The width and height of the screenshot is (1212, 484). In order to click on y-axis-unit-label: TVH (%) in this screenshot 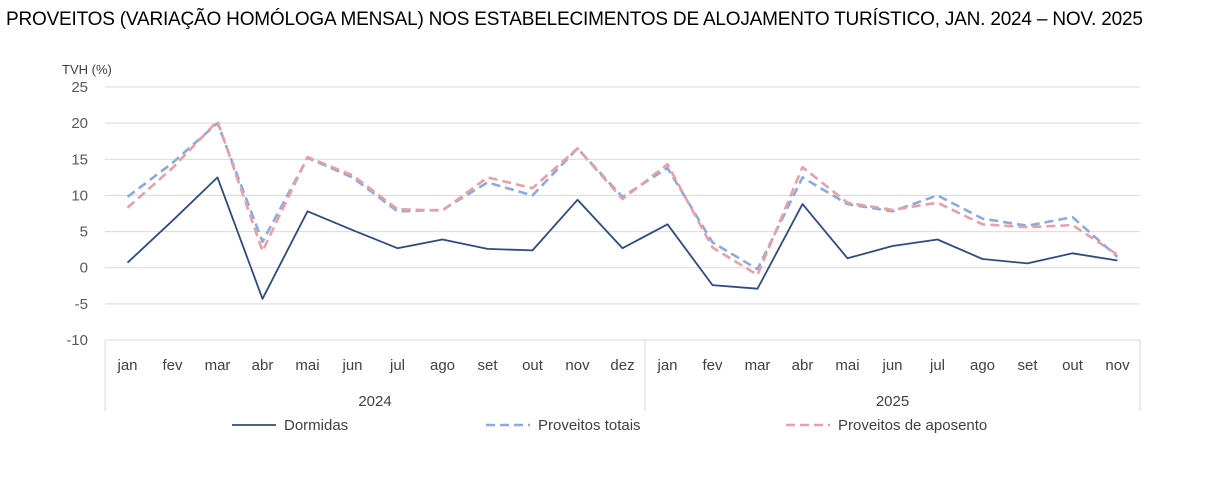, I will do `click(87, 69)`.